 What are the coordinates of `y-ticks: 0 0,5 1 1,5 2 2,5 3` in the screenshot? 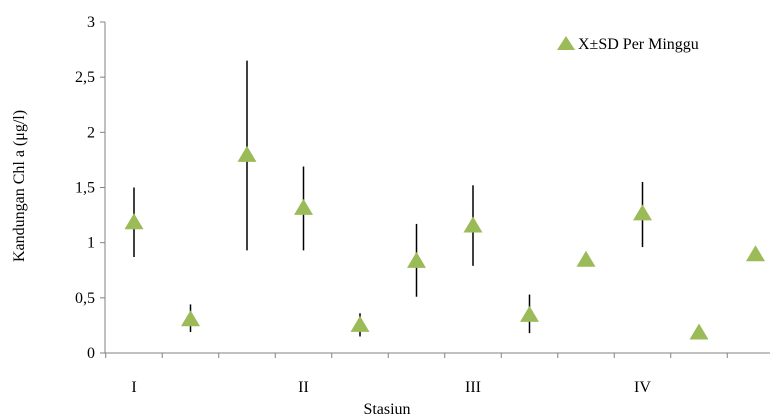 It's located at (90, 188).